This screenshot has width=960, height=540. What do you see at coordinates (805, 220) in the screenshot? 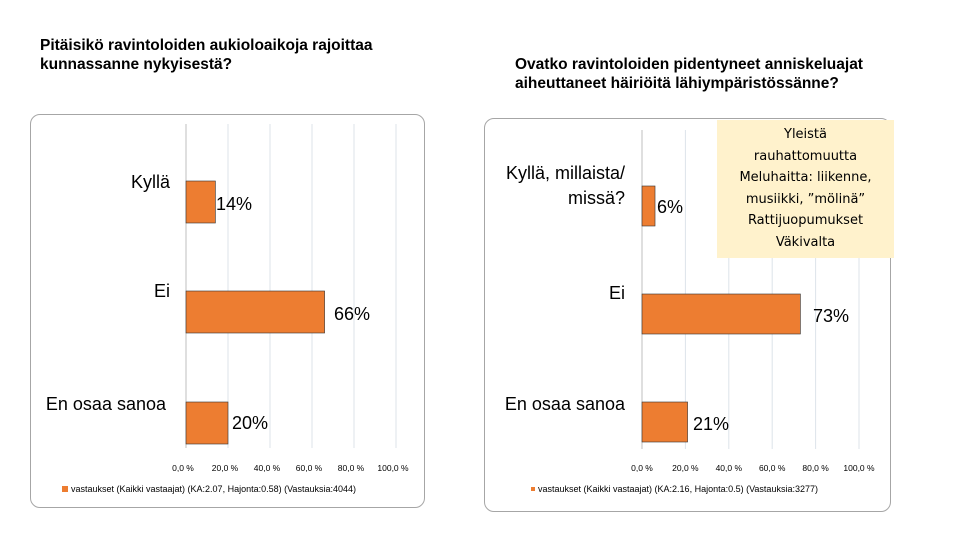
I see `note-line: Rattijuopumukset` at bounding box center [805, 220].